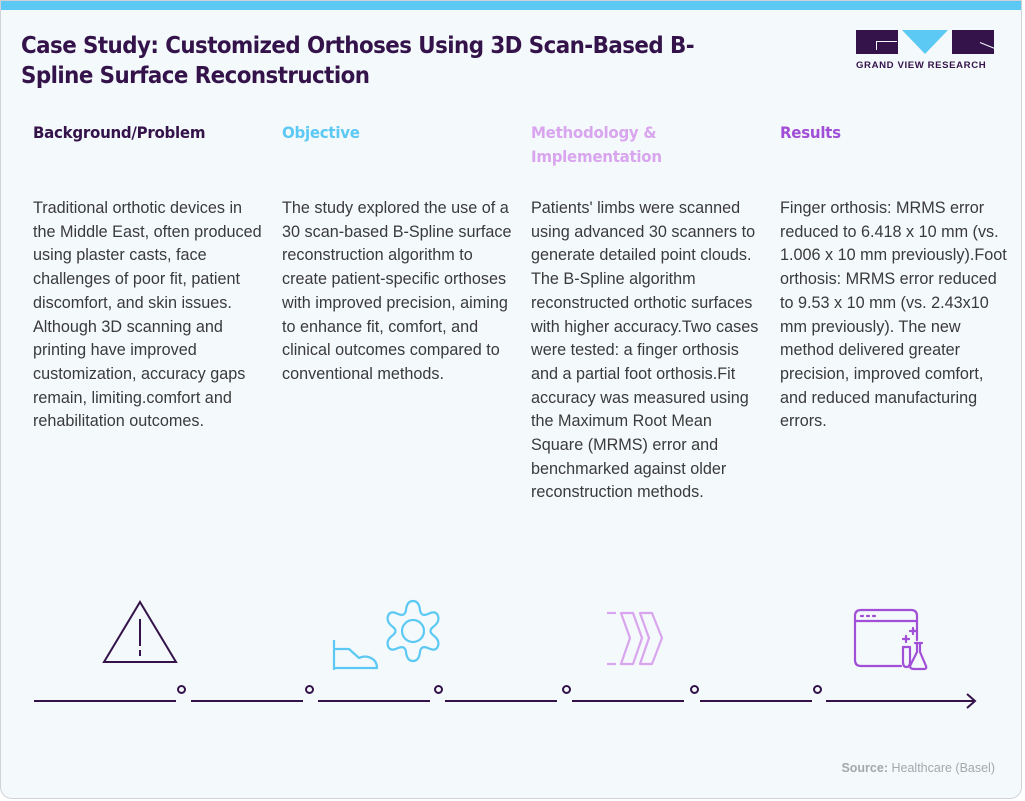 This screenshot has width=1025, height=801. Describe the element at coordinates (925, 42) in the screenshot. I see `logo-v-triangle` at that location.